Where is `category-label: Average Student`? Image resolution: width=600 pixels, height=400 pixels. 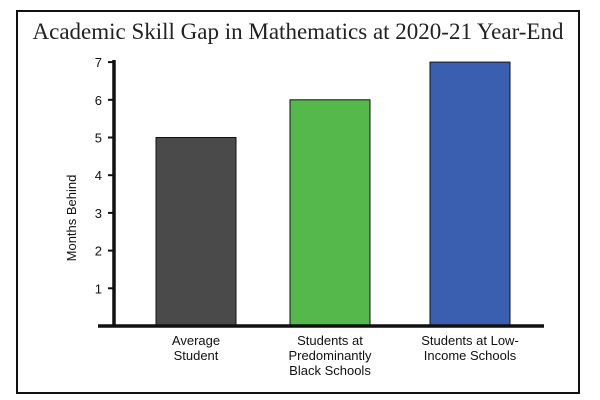
category-label: Average Student is located at coordinates (196, 348).